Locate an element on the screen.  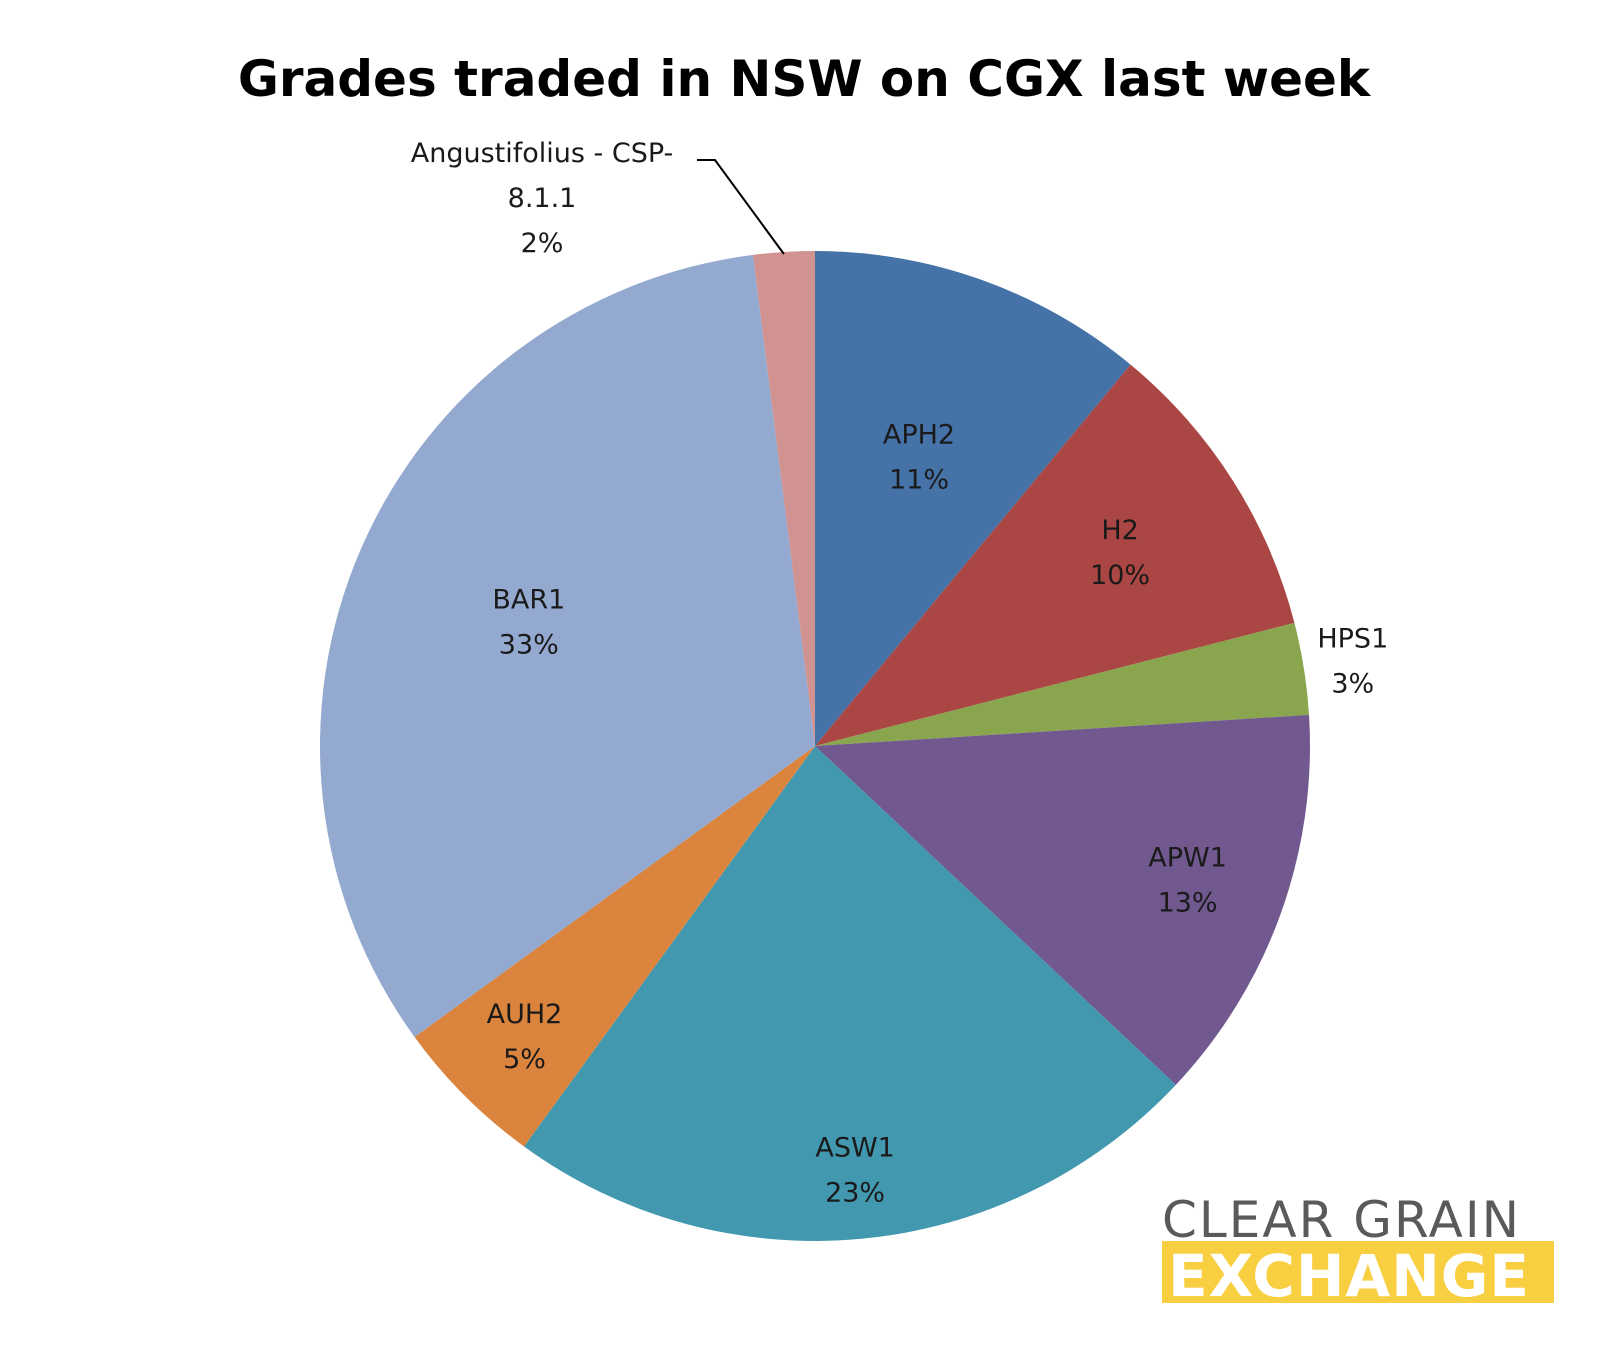
leader-line is located at coordinates (741, 207).